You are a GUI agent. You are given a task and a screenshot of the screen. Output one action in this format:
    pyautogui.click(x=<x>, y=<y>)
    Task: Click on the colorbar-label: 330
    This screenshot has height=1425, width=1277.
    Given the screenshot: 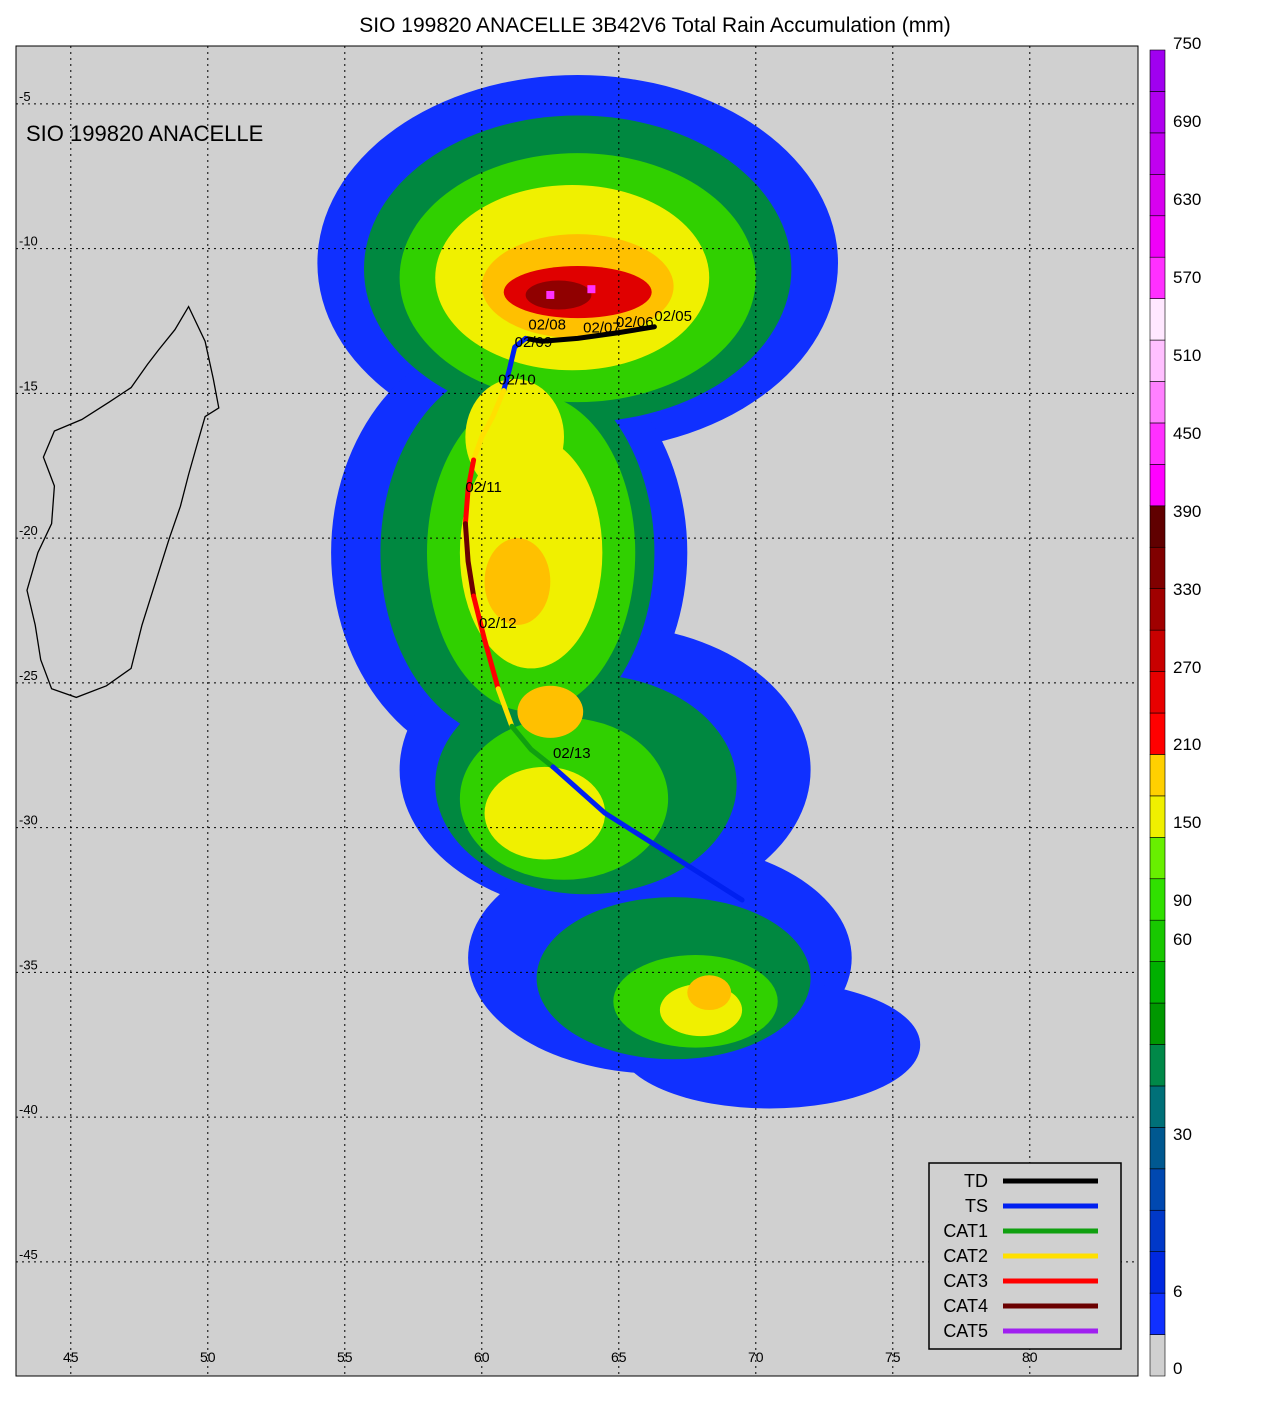 What is the action you would take?
    pyautogui.click(x=1187, y=589)
    